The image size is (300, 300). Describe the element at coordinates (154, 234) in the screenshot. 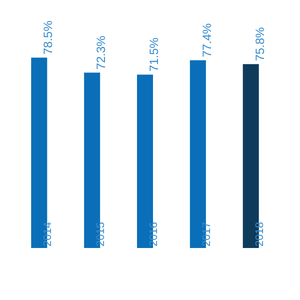

I see `x-tick-label: 2016` at that location.